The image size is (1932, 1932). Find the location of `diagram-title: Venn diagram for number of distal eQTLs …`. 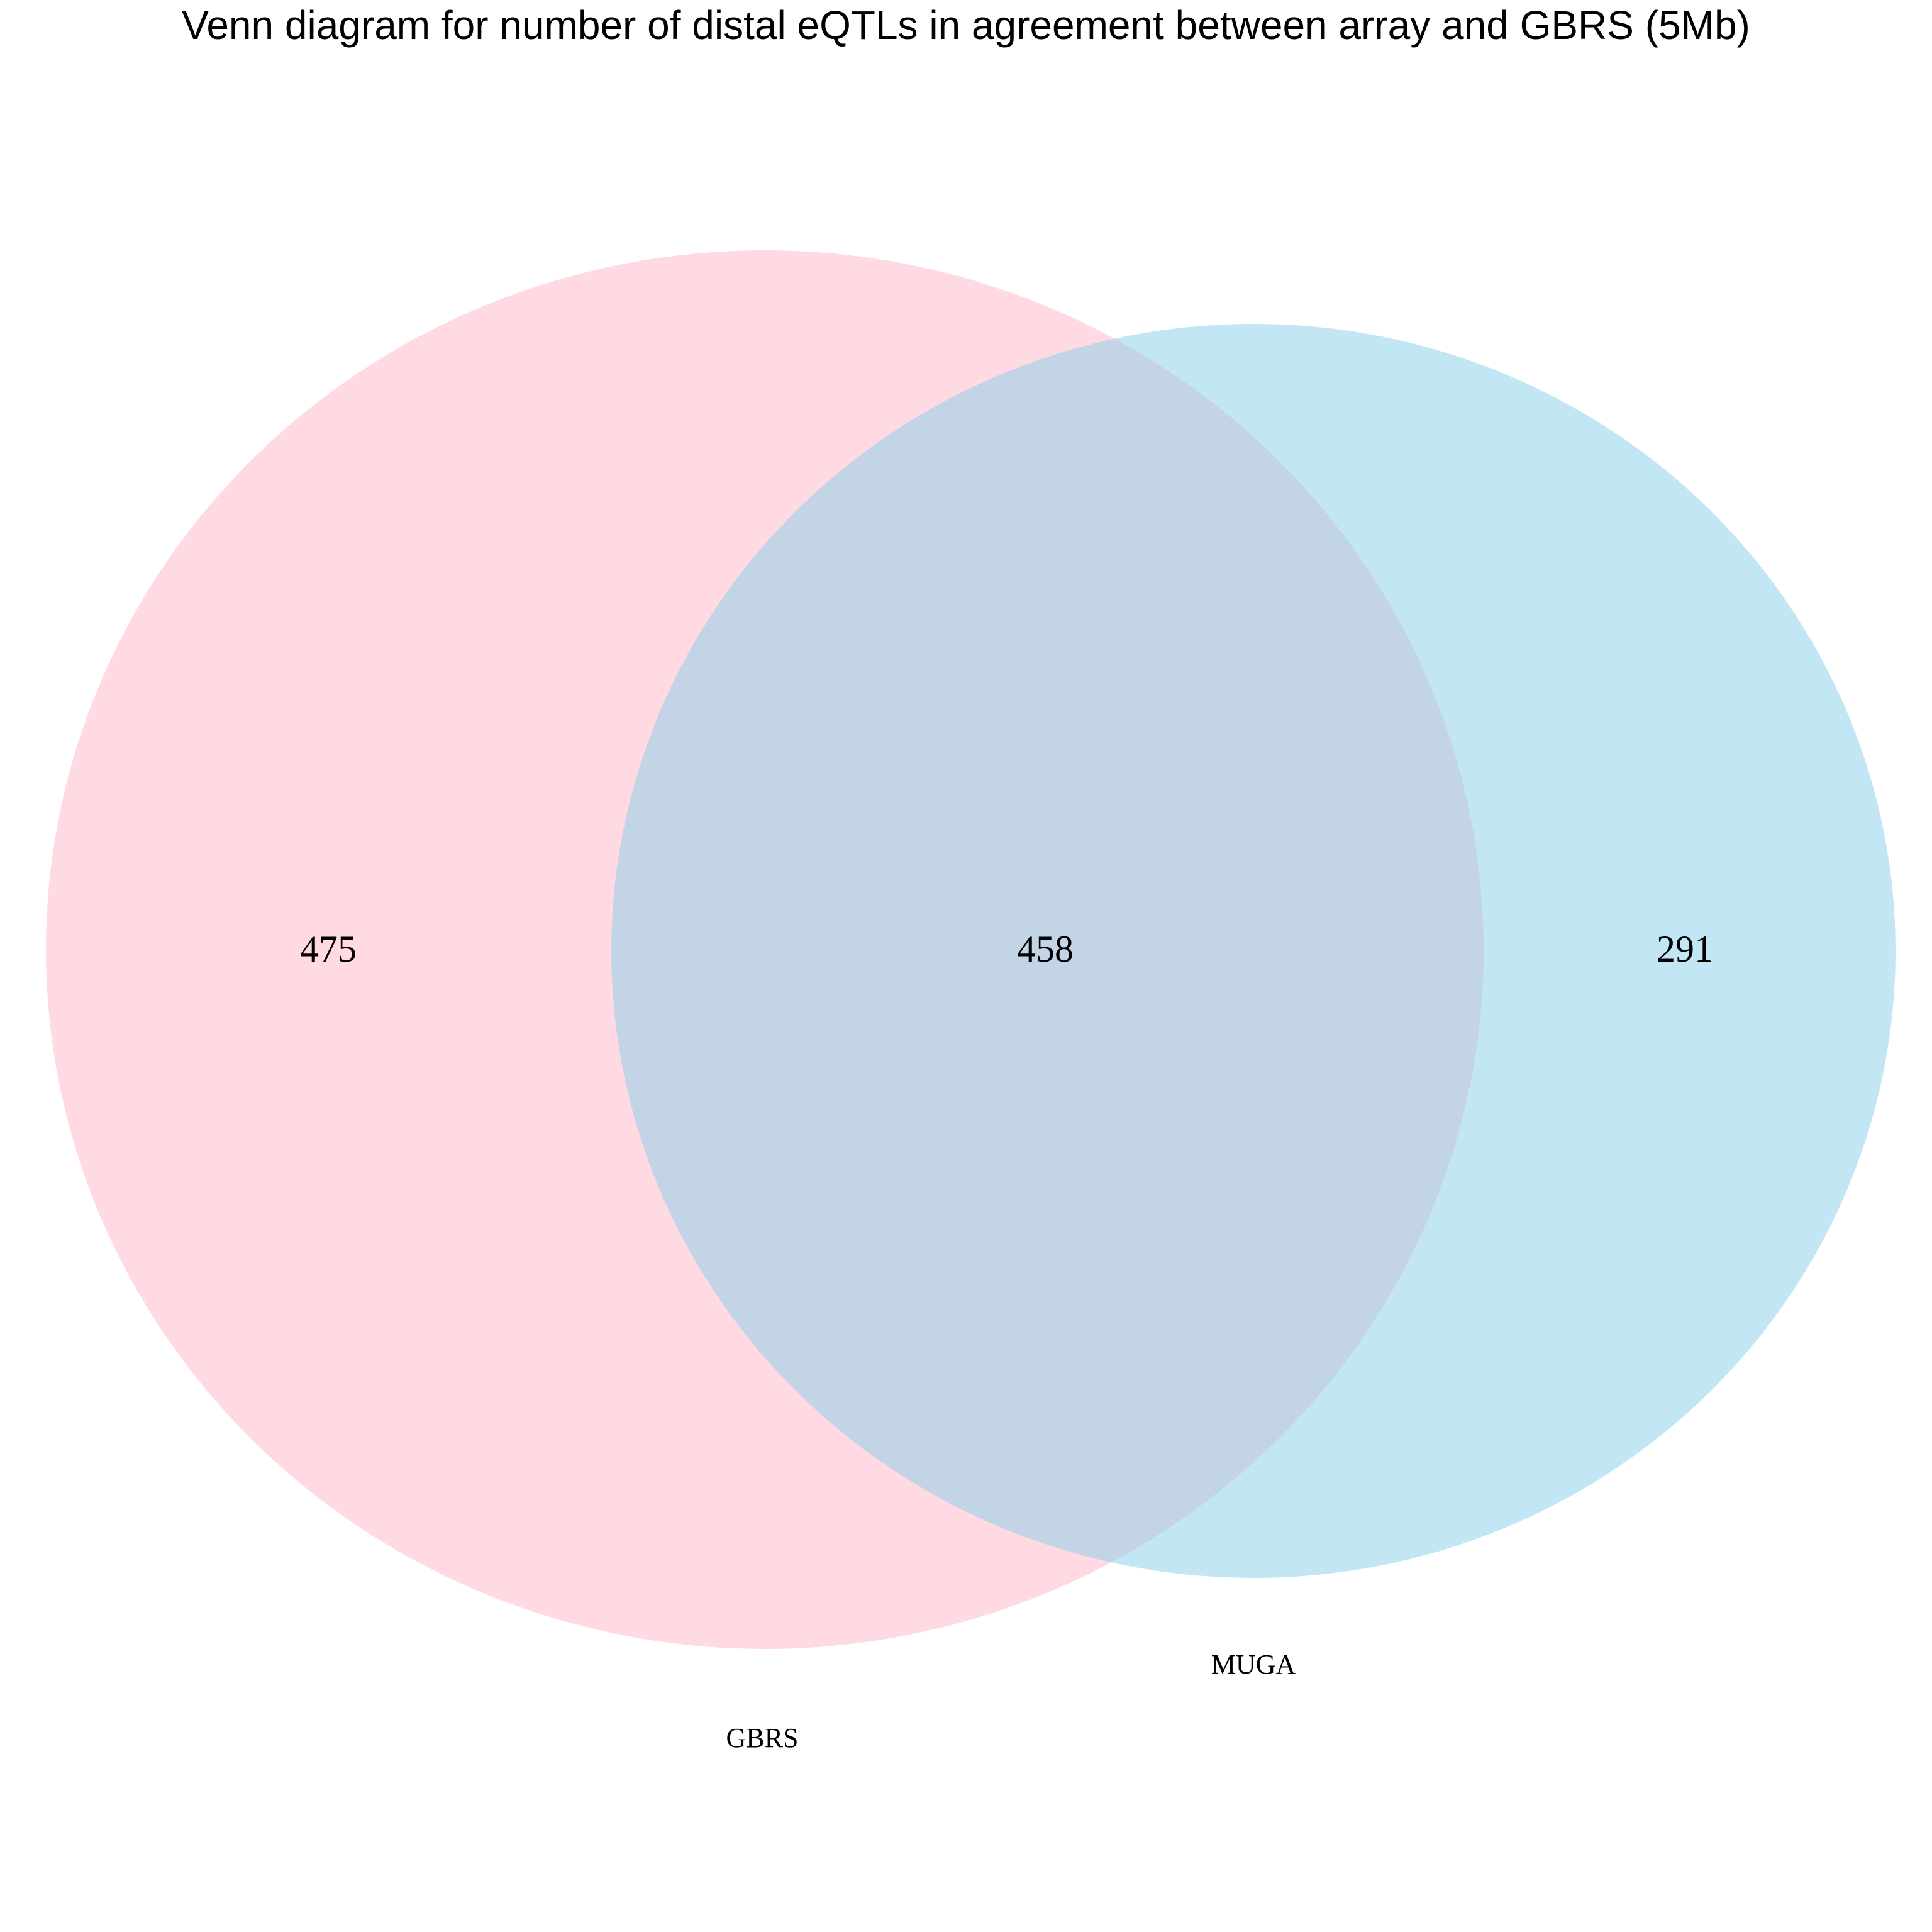

diagram-title: Venn diagram for number of distal eQTLs … is located at coordinates (966, 25).